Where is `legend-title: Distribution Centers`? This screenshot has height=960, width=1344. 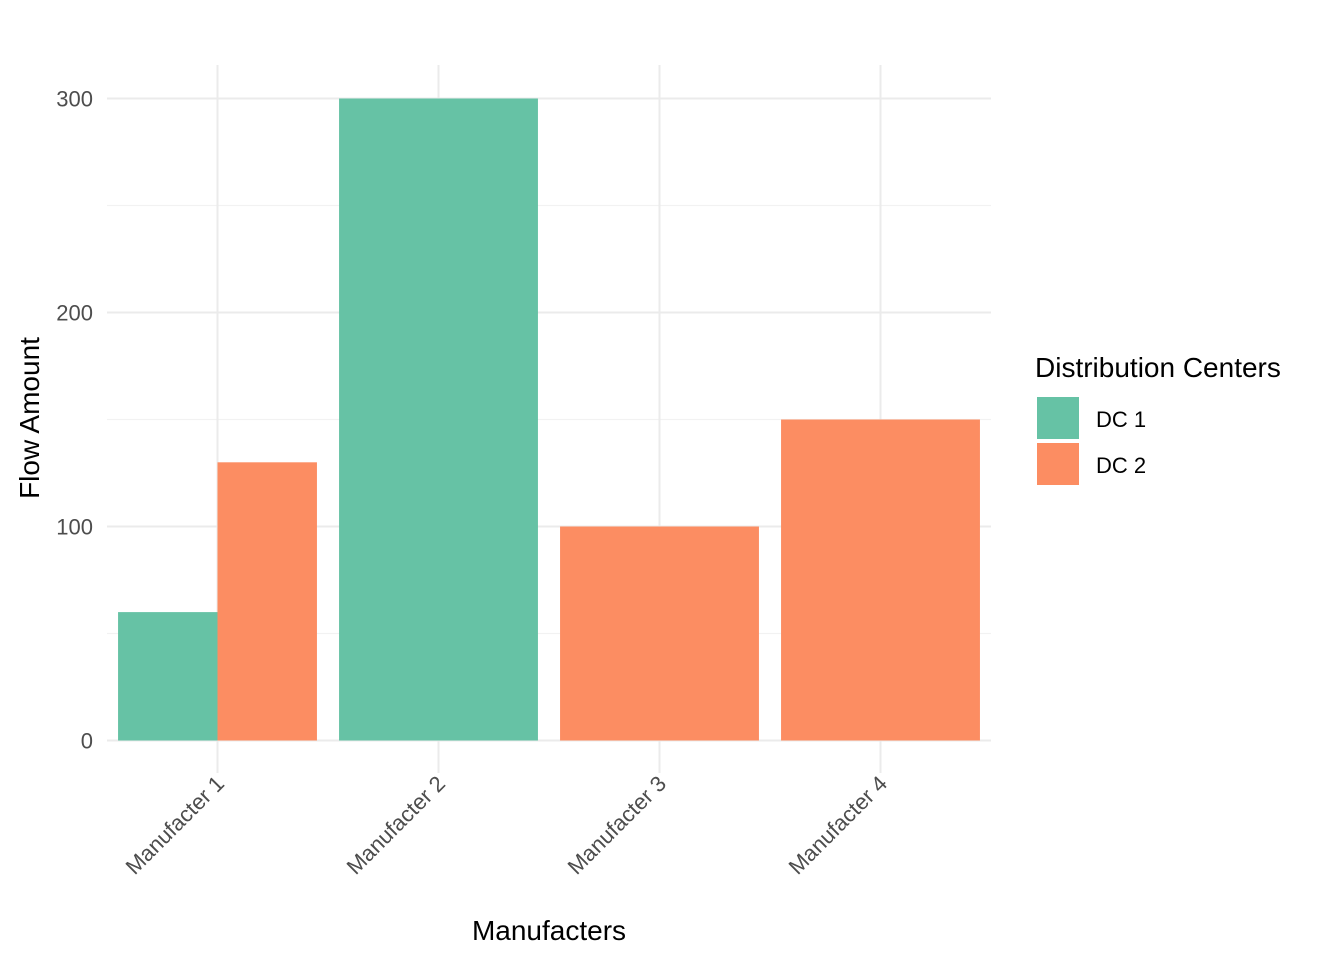 legend-title: Distribution Centers is located at coordinates (1158, 367).